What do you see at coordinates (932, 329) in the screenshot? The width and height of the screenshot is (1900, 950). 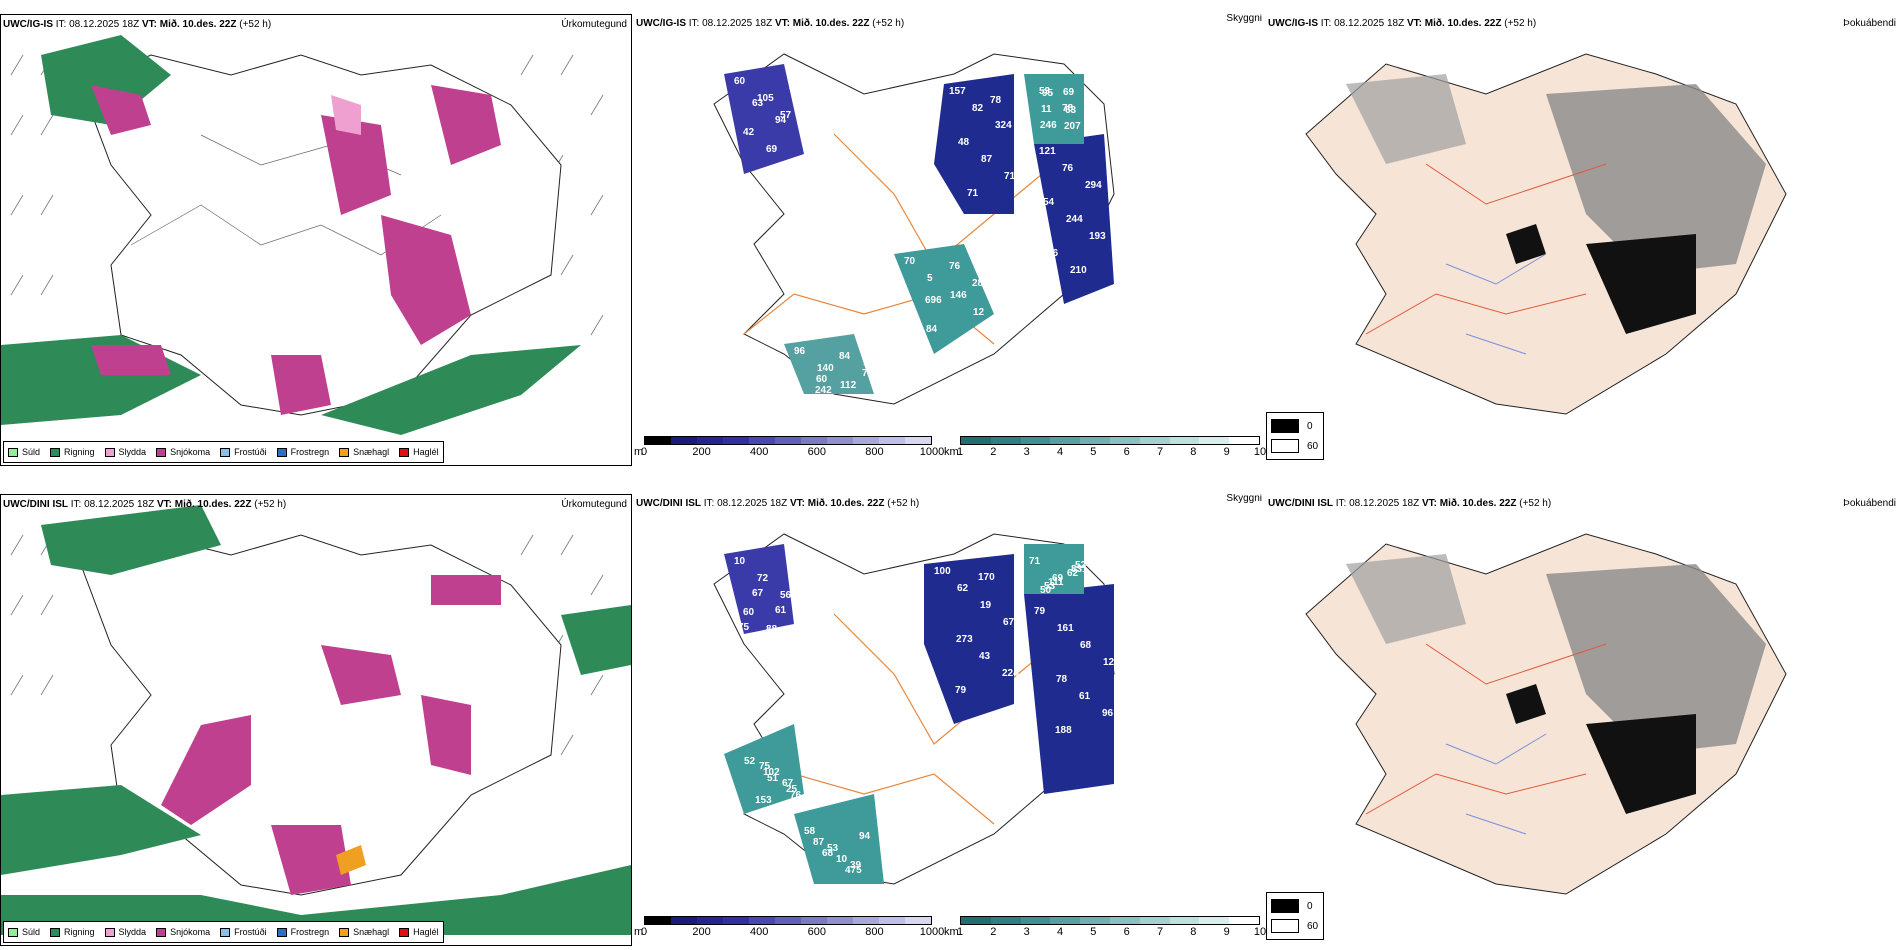 I see `cloud-base-label: 84` at bounding box center [932, 329].